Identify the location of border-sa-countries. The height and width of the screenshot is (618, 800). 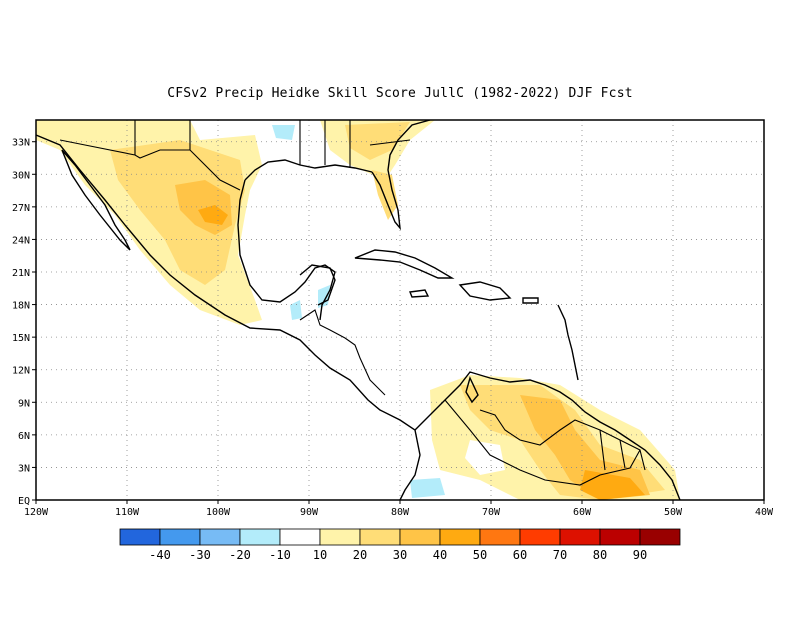
(545, 442).